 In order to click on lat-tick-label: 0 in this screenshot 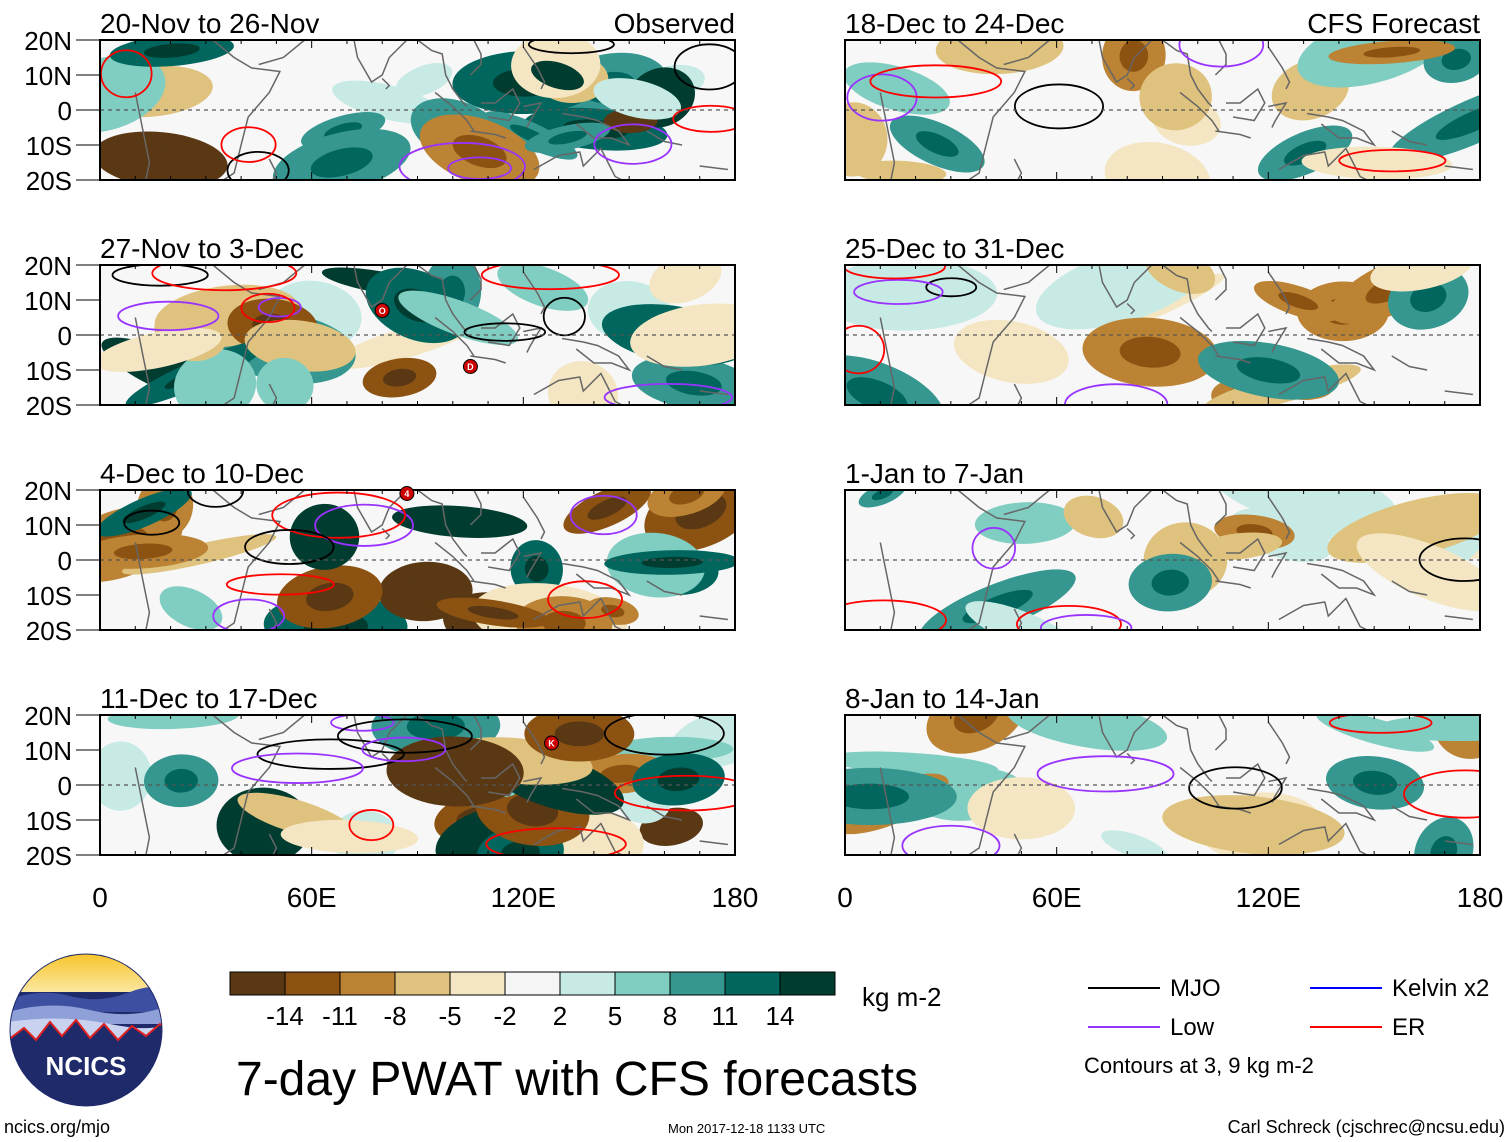, I will do `click(65, 336)`.